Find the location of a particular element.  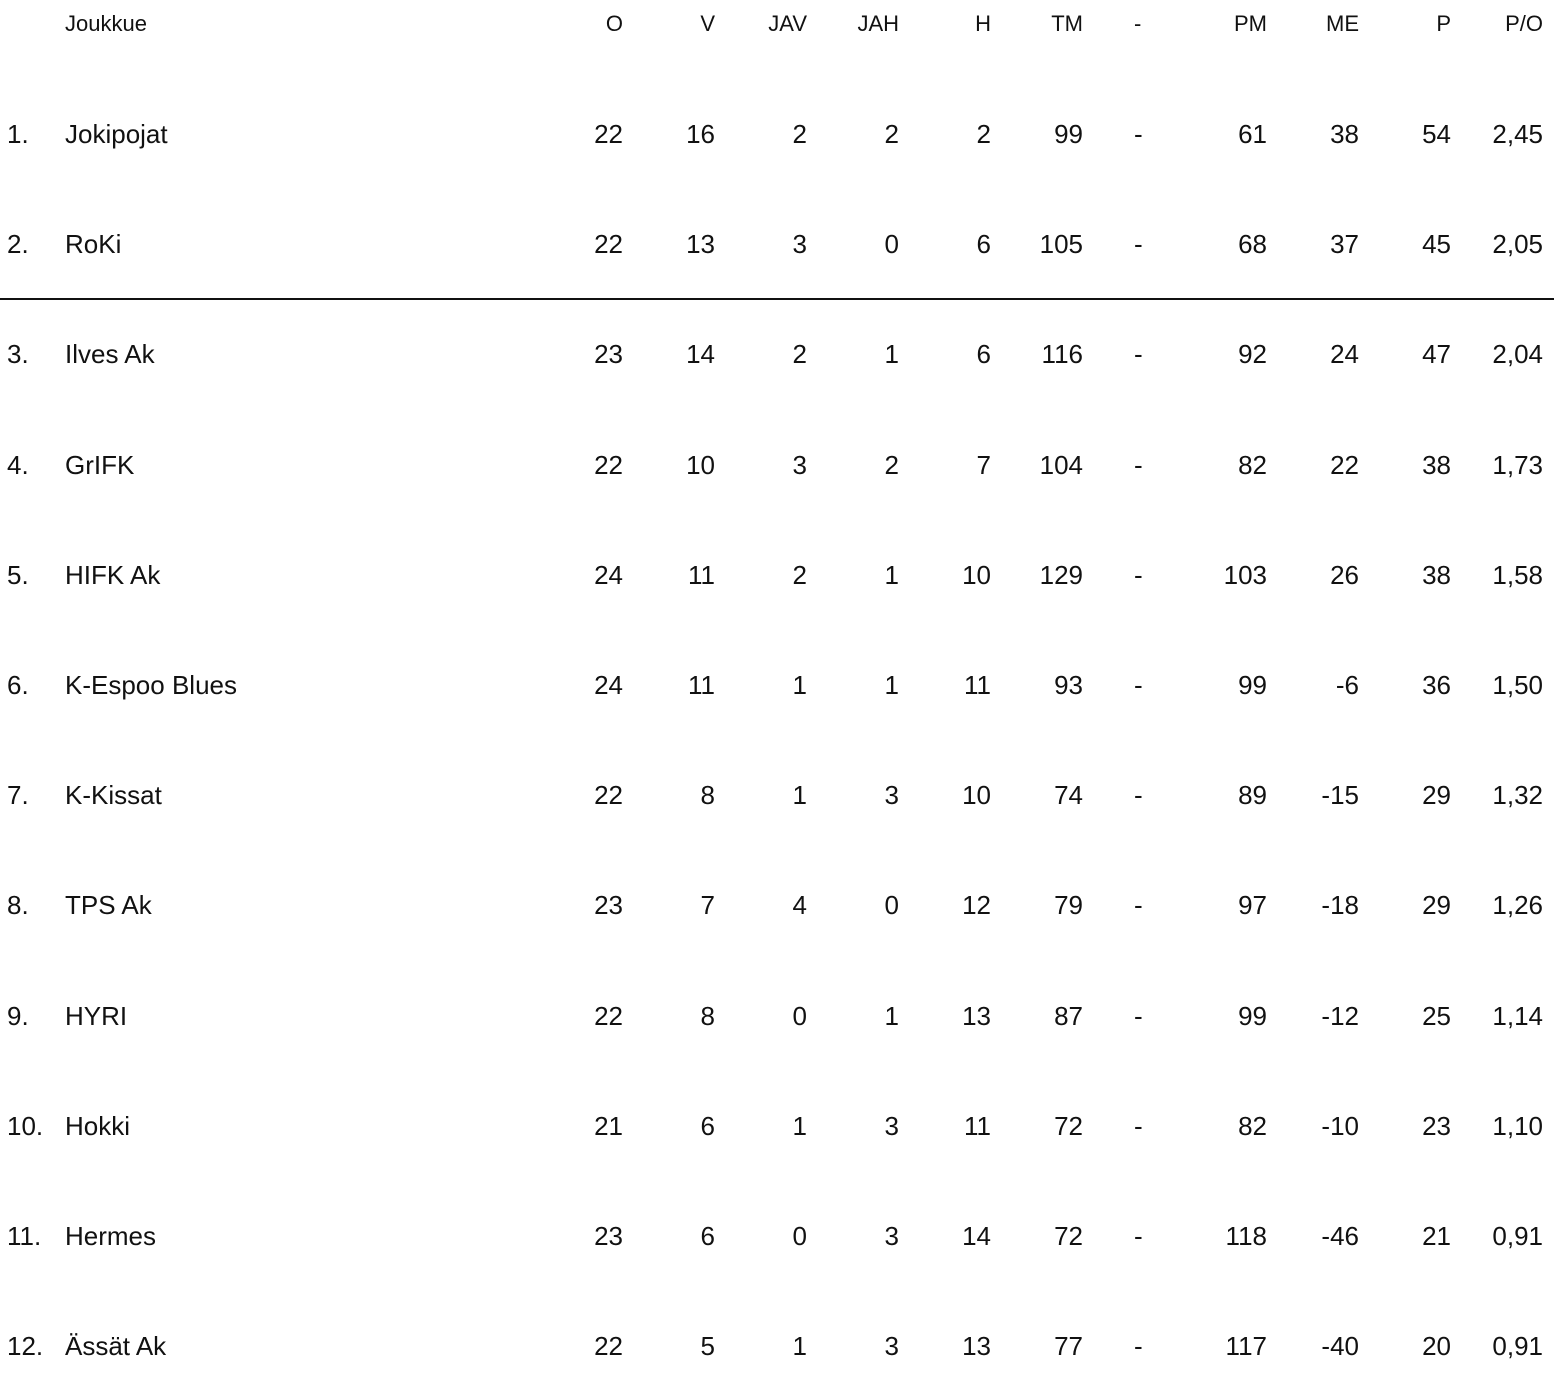

cell-tm: 74 is located at coordinates (1068, 795).